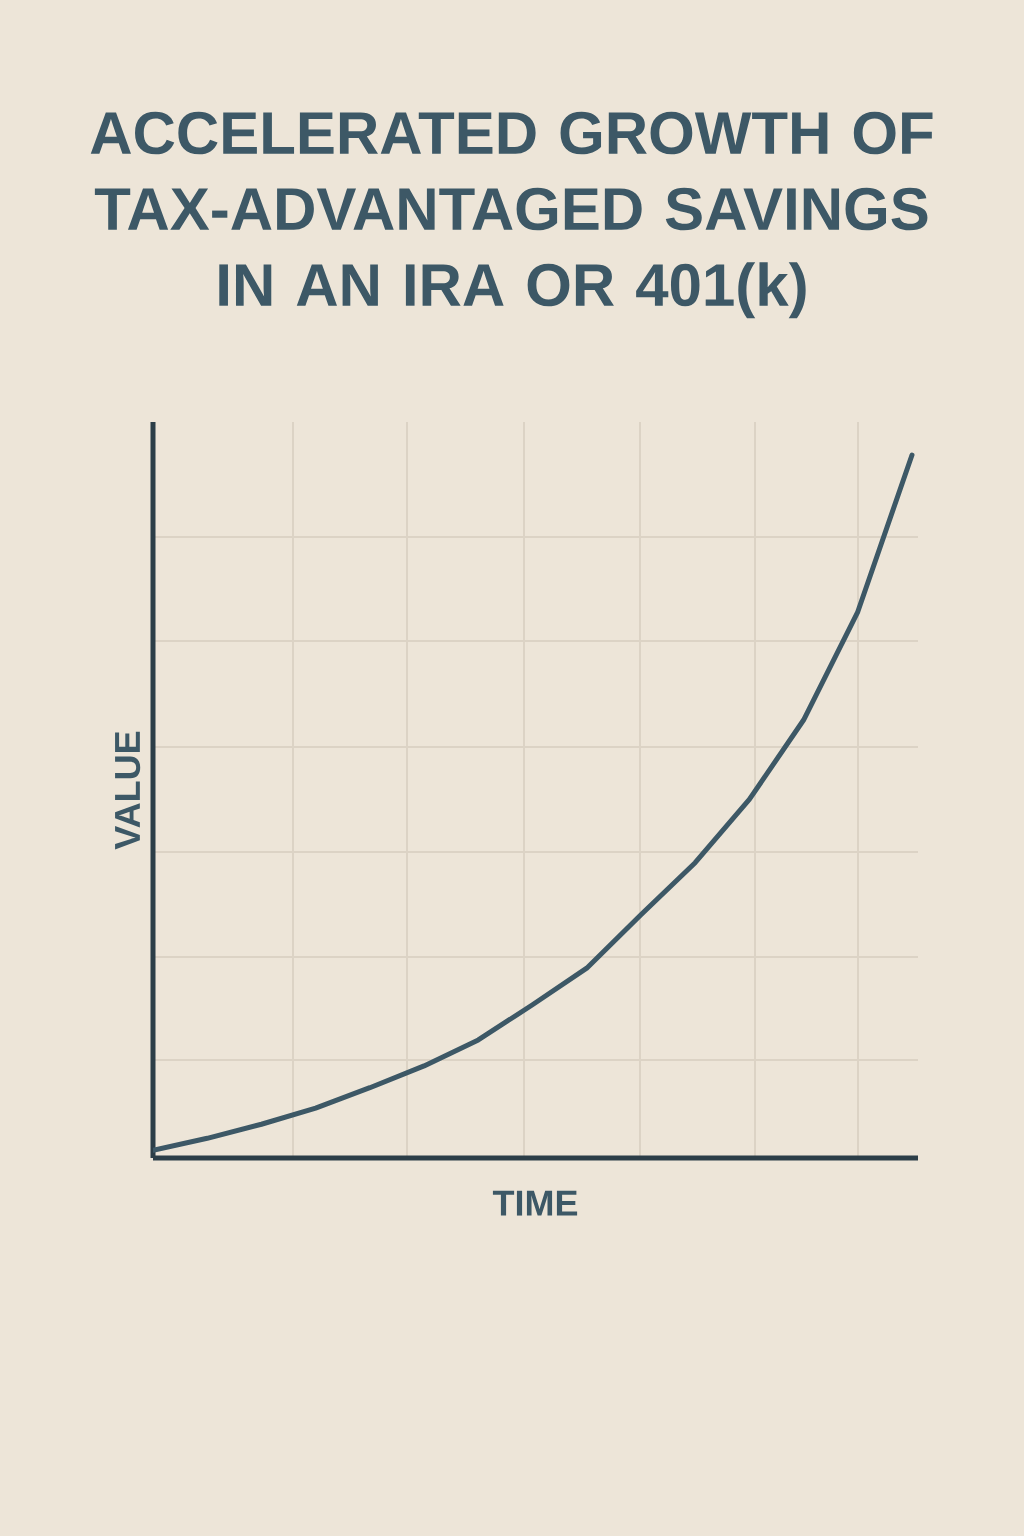 Image resolution: width=1024 pixels, height=1536 pixels. I want to click on y-axis-title: VALUE, so click(128, 790).